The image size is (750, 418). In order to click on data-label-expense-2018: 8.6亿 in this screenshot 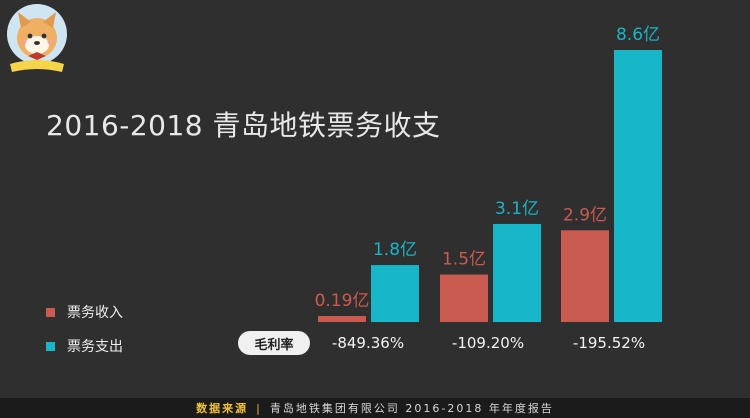, I will do `click(638, 35)`.